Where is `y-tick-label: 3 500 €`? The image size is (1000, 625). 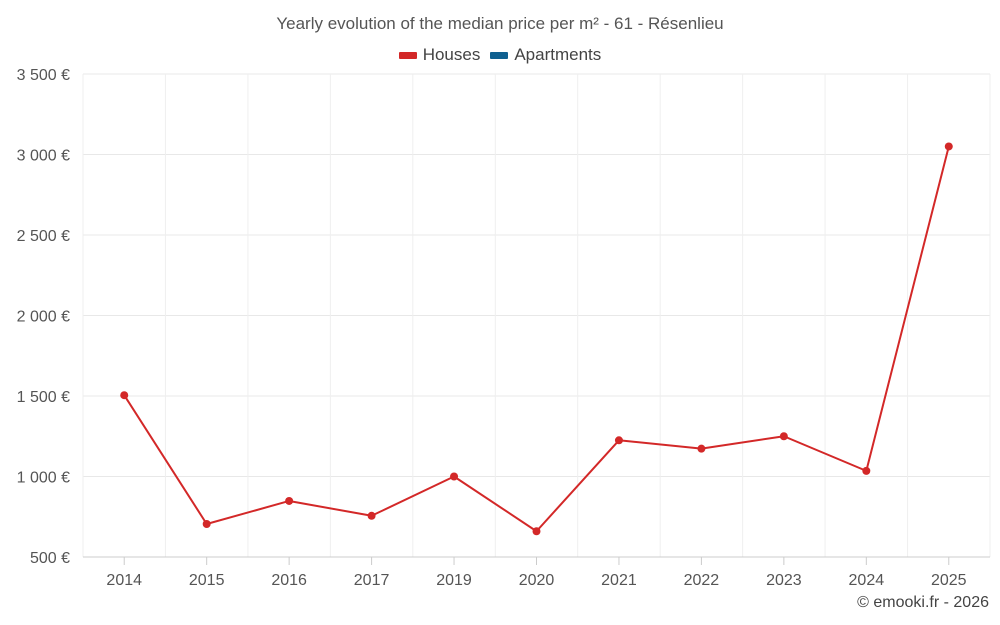 y-tick-label: 3 500 € is located at coordinates (43, 75).